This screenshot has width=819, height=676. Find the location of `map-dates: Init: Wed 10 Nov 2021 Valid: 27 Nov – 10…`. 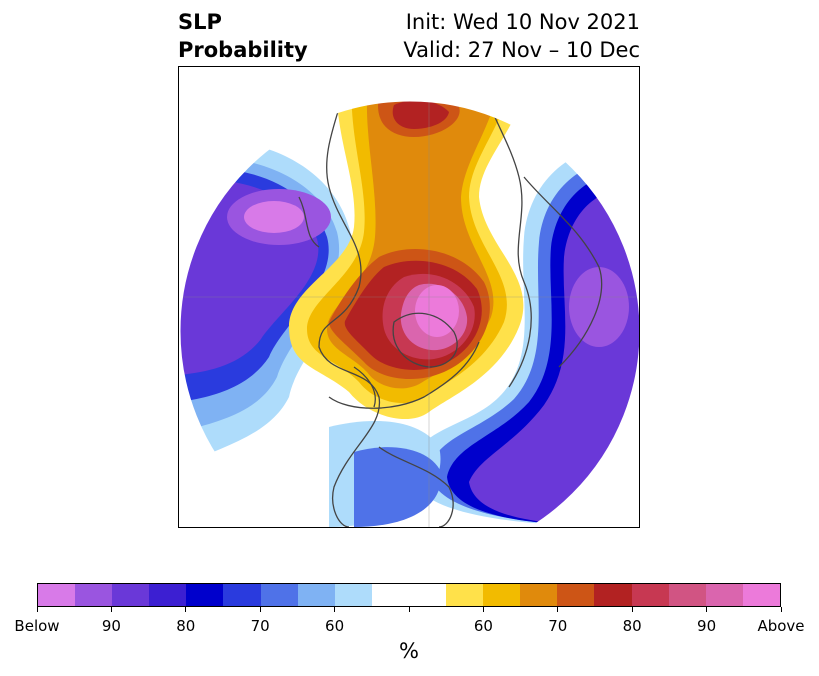

map-dates: Init: Wed 10 Nov 2021 Valid: 27 Nov – 10… is located at coordinates (521, 36).